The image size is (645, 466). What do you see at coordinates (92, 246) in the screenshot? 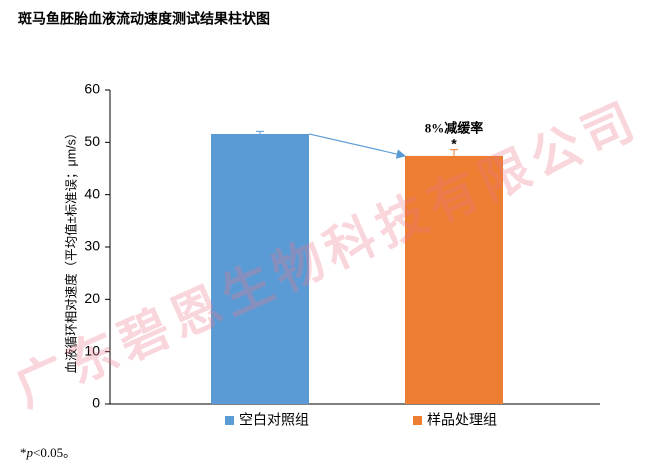
I see `y-tick-label: 30` at bounding box center [92, 246].